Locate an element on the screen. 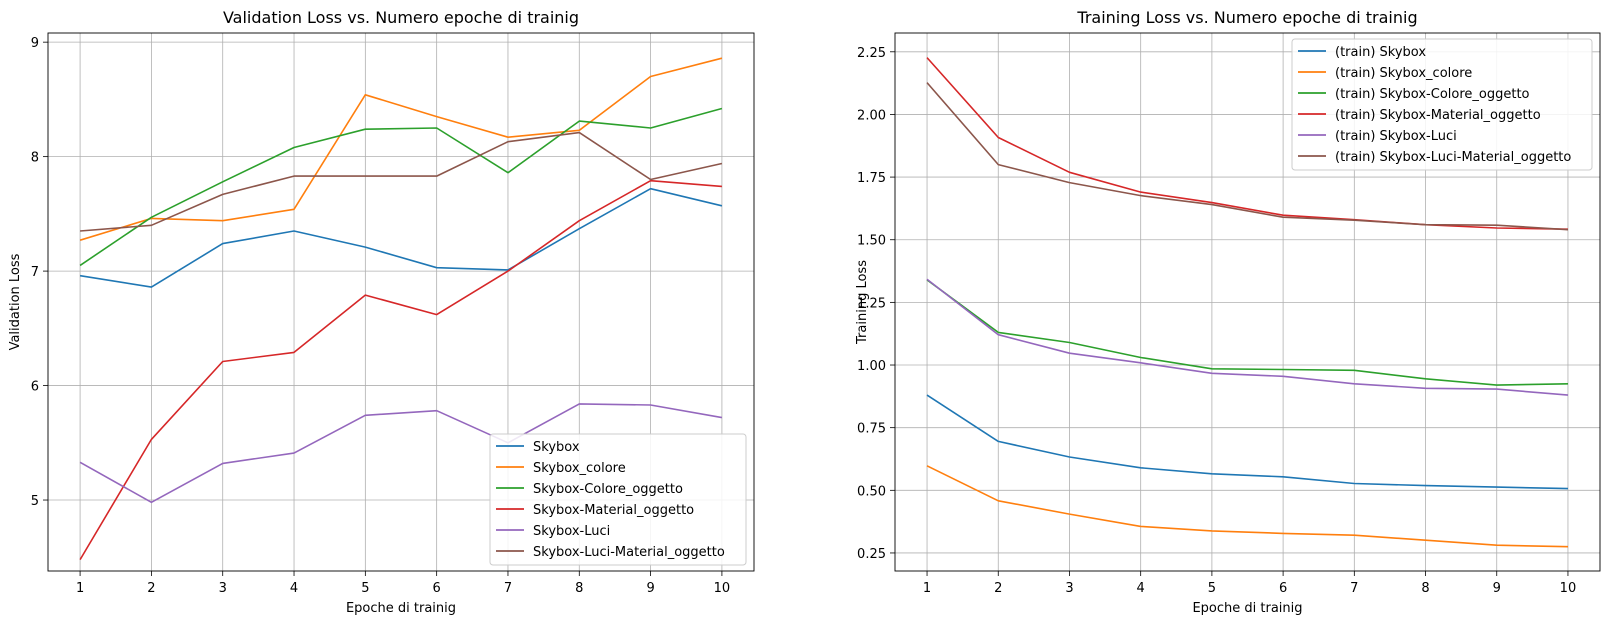  y-tick-label: 1.50 is located at coordinates (871, 241).